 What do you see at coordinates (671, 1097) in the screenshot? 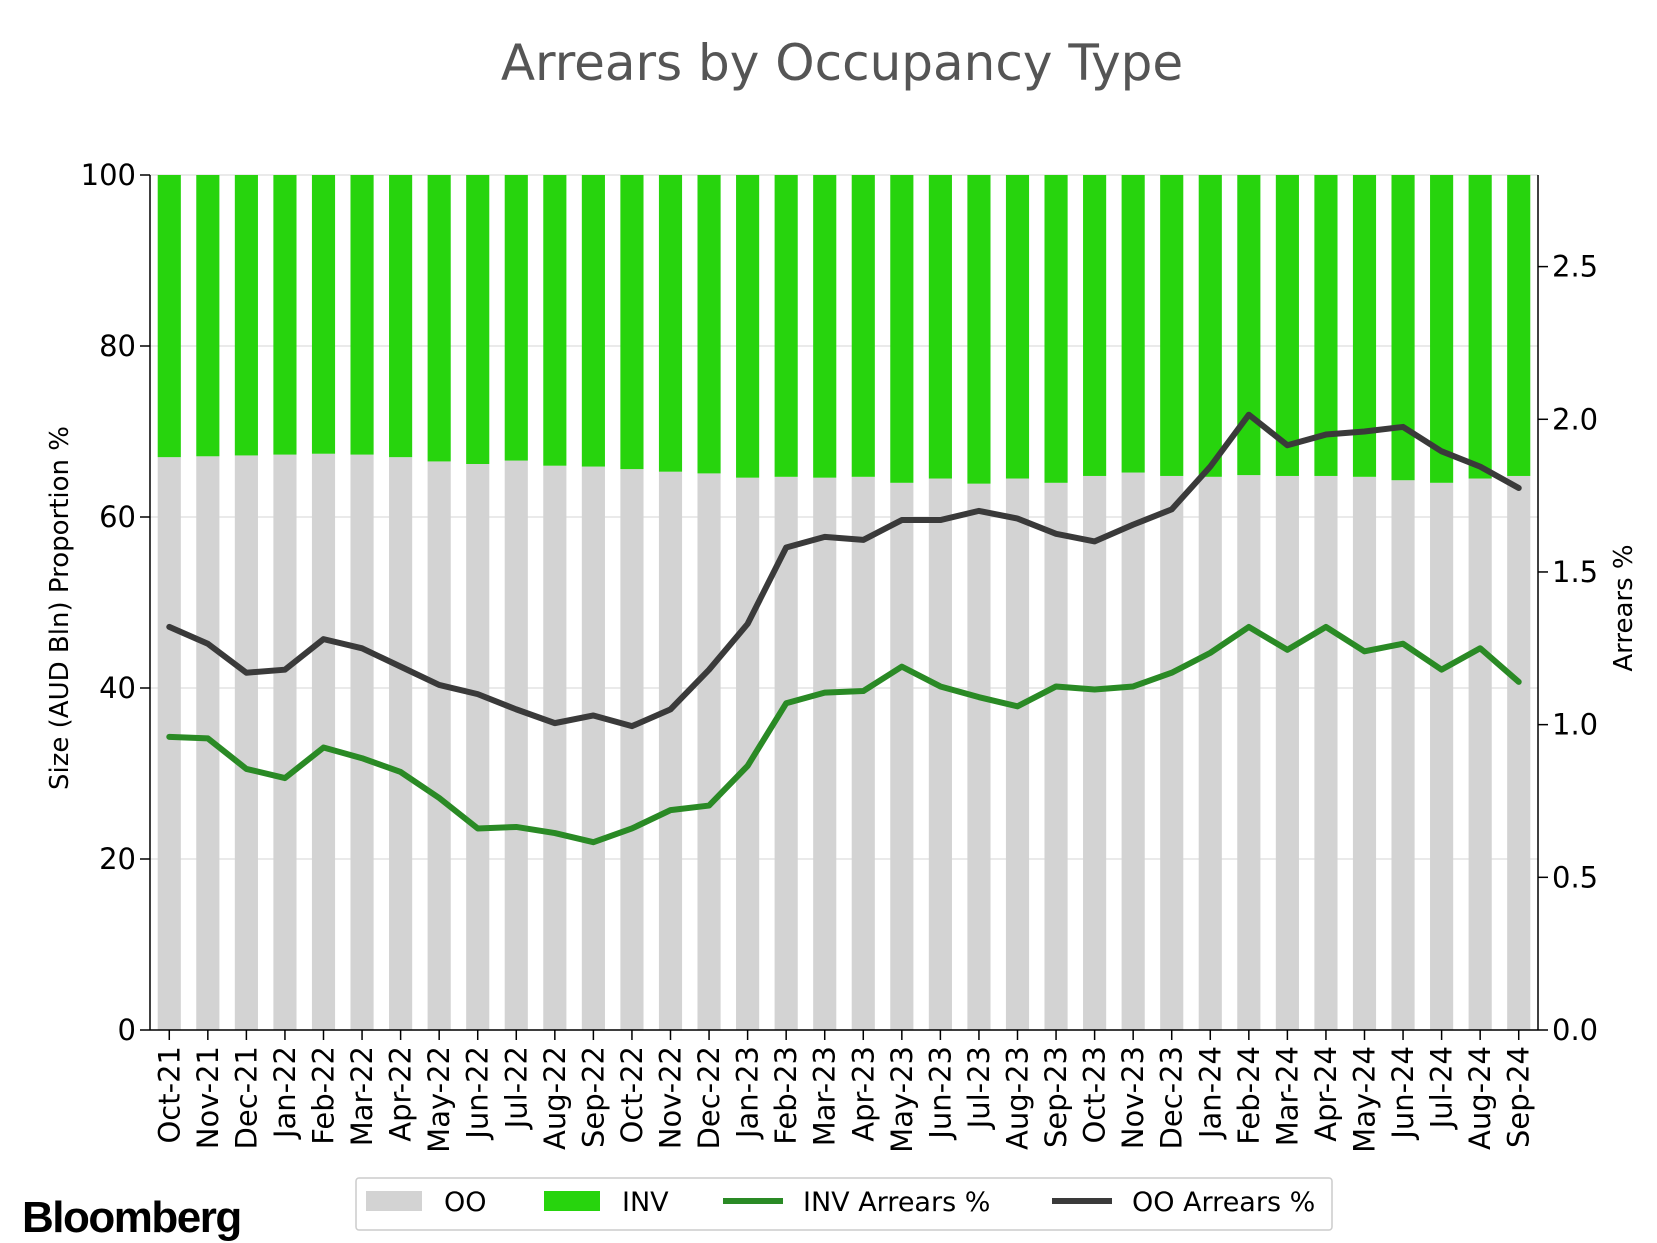
I see `x-tick-label: Nov-22` at bounding box center [671, 1097].